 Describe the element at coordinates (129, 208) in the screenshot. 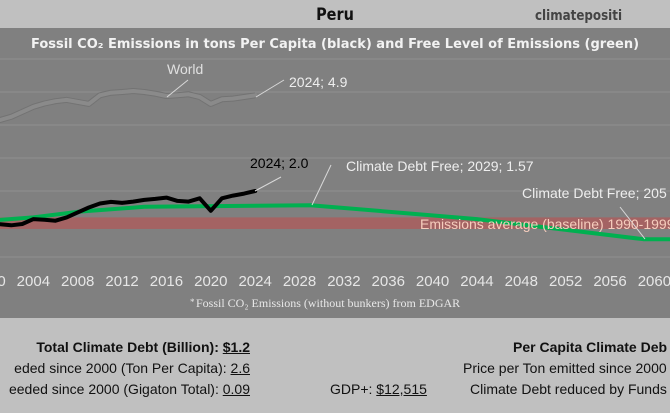

I see `peru-emissions-line` at that location.